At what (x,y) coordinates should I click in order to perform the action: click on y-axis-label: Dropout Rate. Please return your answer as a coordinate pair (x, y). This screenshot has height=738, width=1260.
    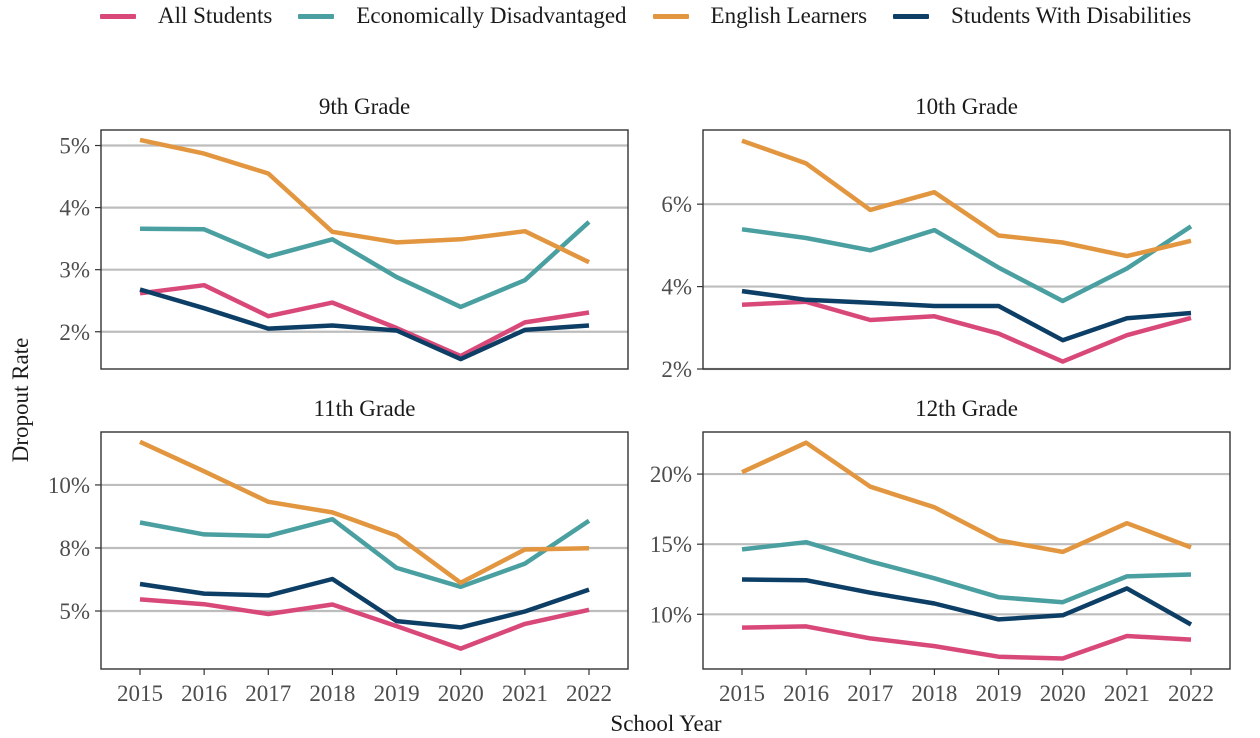
    Looking at the image, I should click on (20, 400).